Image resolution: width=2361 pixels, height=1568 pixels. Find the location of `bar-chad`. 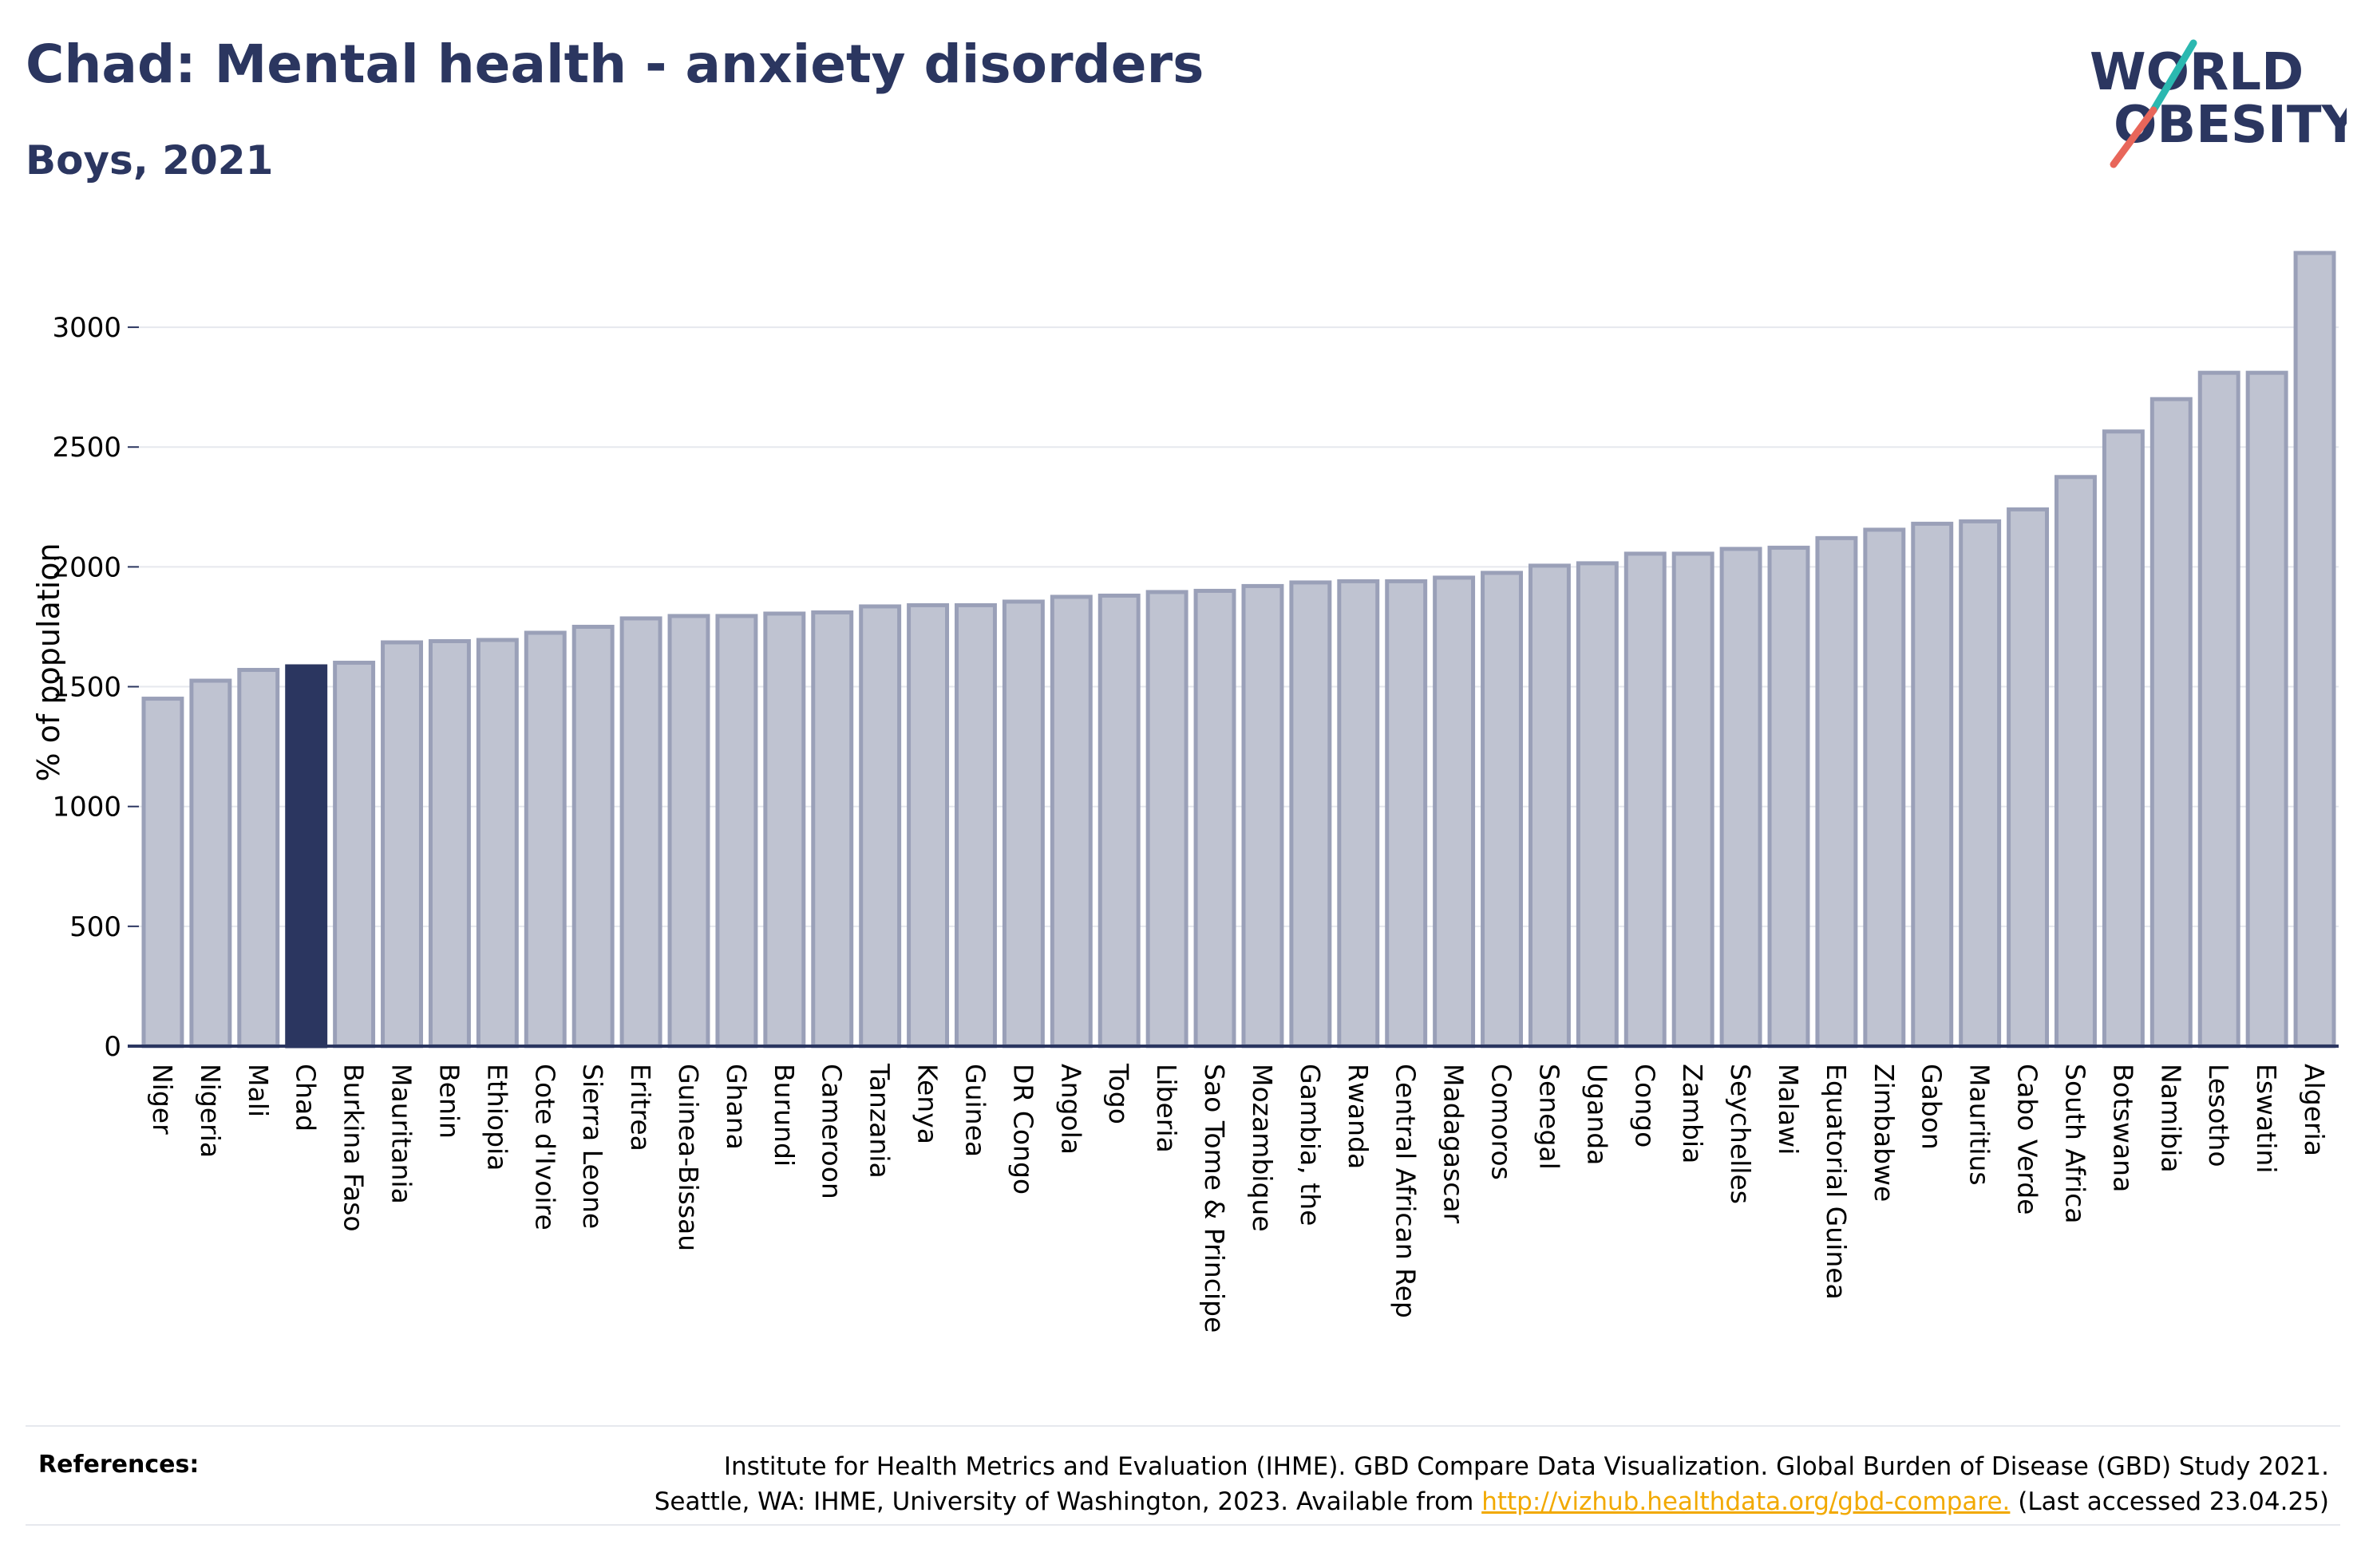

bar-chad is located at coordinates (306, 856).